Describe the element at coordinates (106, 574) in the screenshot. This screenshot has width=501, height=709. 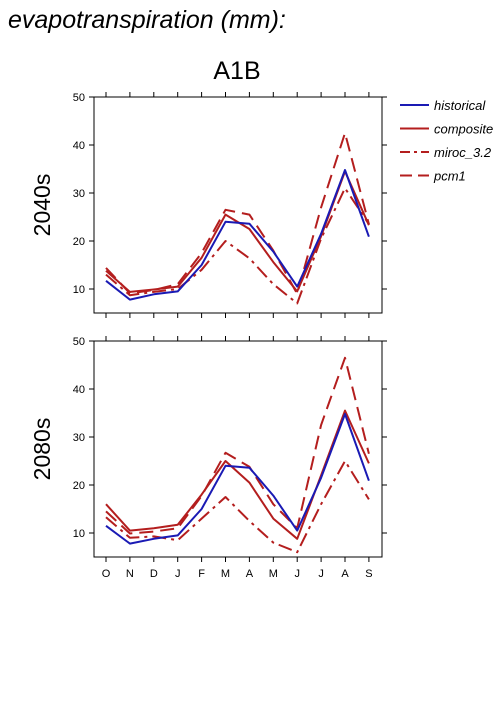
I see `x-tick-label: O` at that location.